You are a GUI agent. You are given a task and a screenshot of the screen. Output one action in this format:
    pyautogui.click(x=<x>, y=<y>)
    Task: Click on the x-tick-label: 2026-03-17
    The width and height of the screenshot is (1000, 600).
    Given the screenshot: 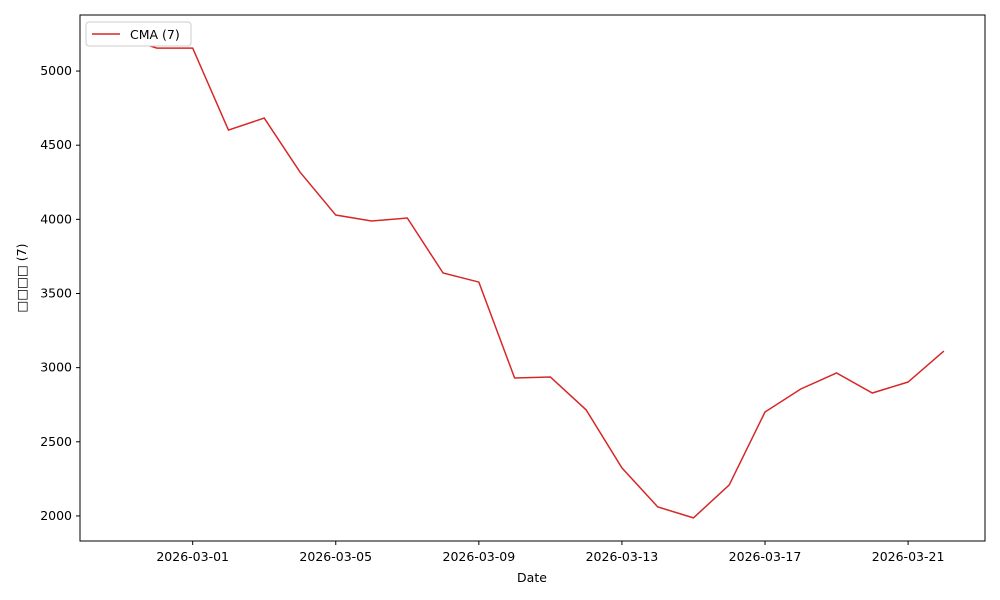 What is the action you would take?
    pyautogui.click(x=765, y=556)
    